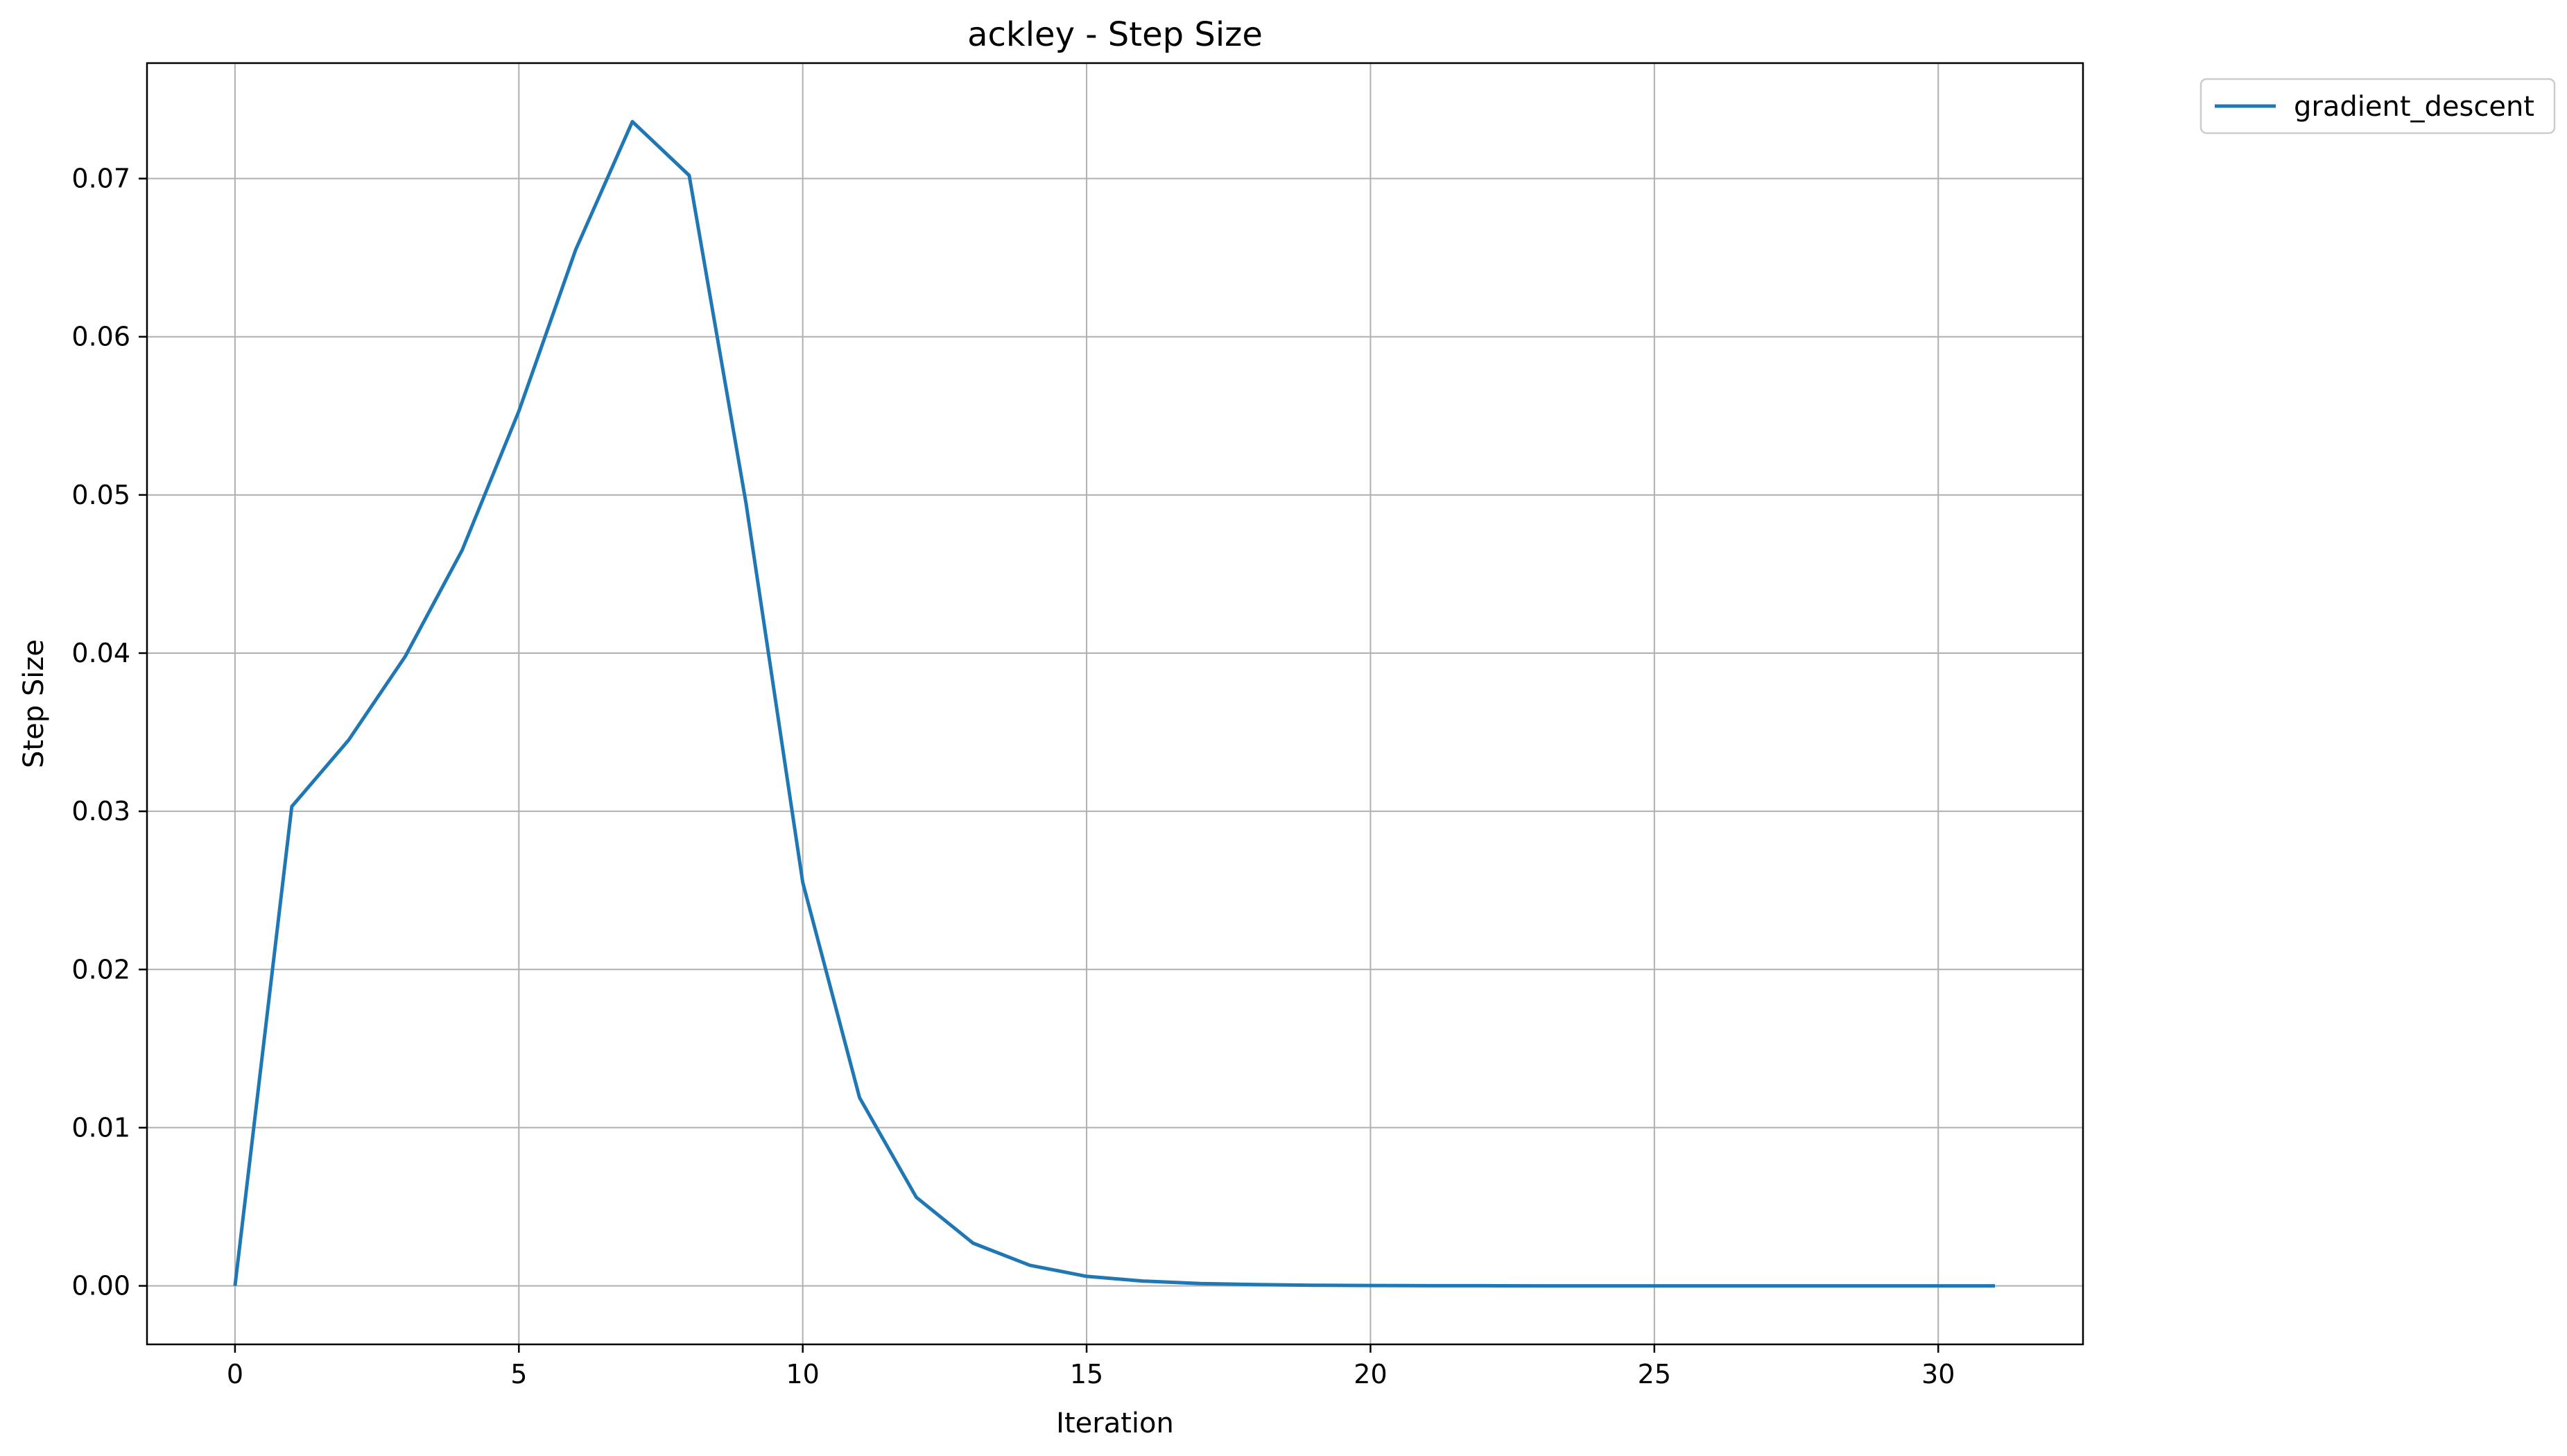 The image size is (2567, 1456). I want to click on y-tick-label: 0.06, so click(100, 337).